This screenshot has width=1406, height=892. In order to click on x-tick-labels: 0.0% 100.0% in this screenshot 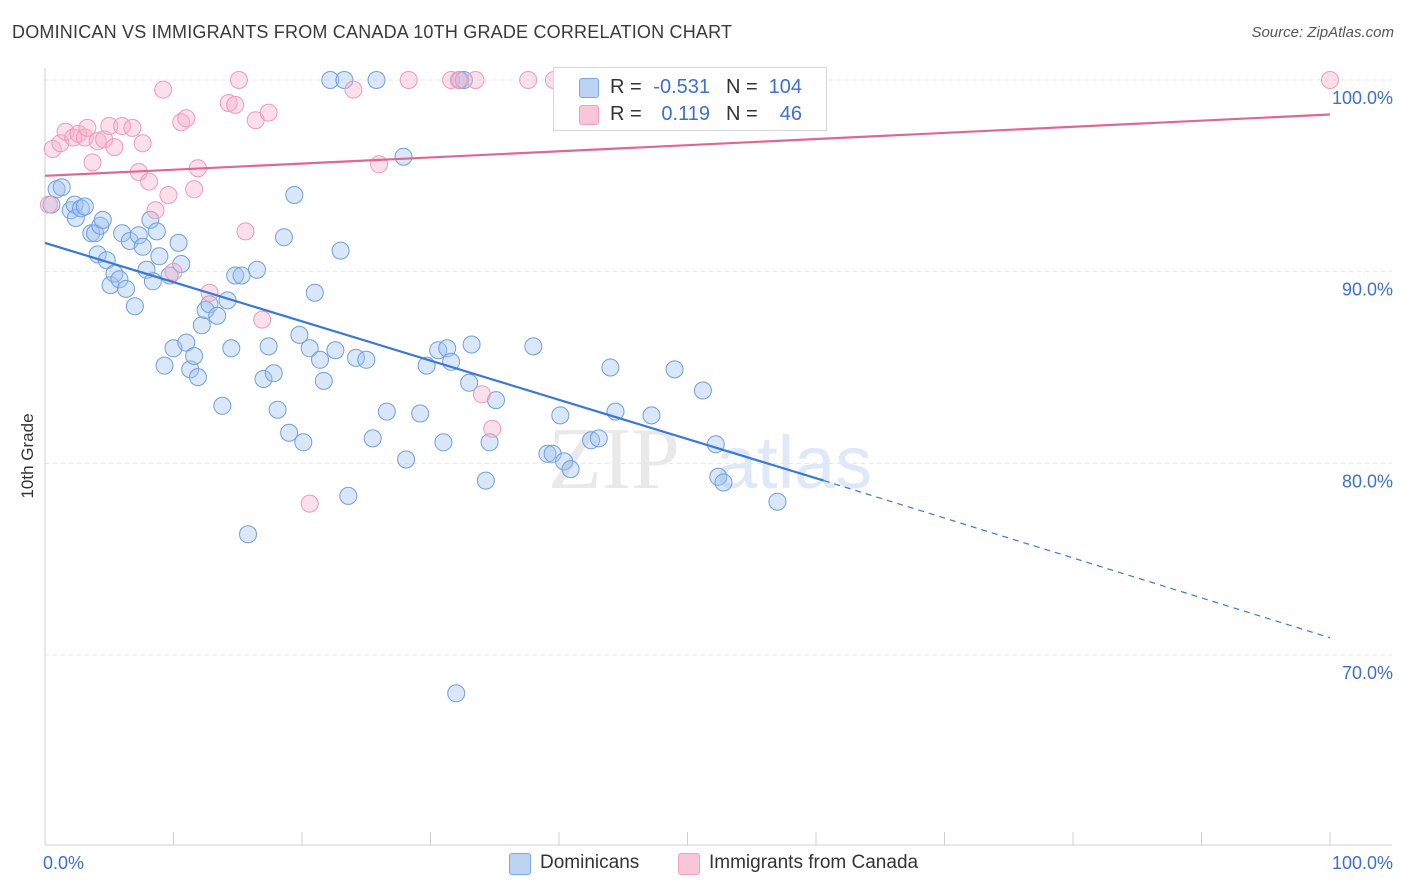, I will do `click(718, 863)`.